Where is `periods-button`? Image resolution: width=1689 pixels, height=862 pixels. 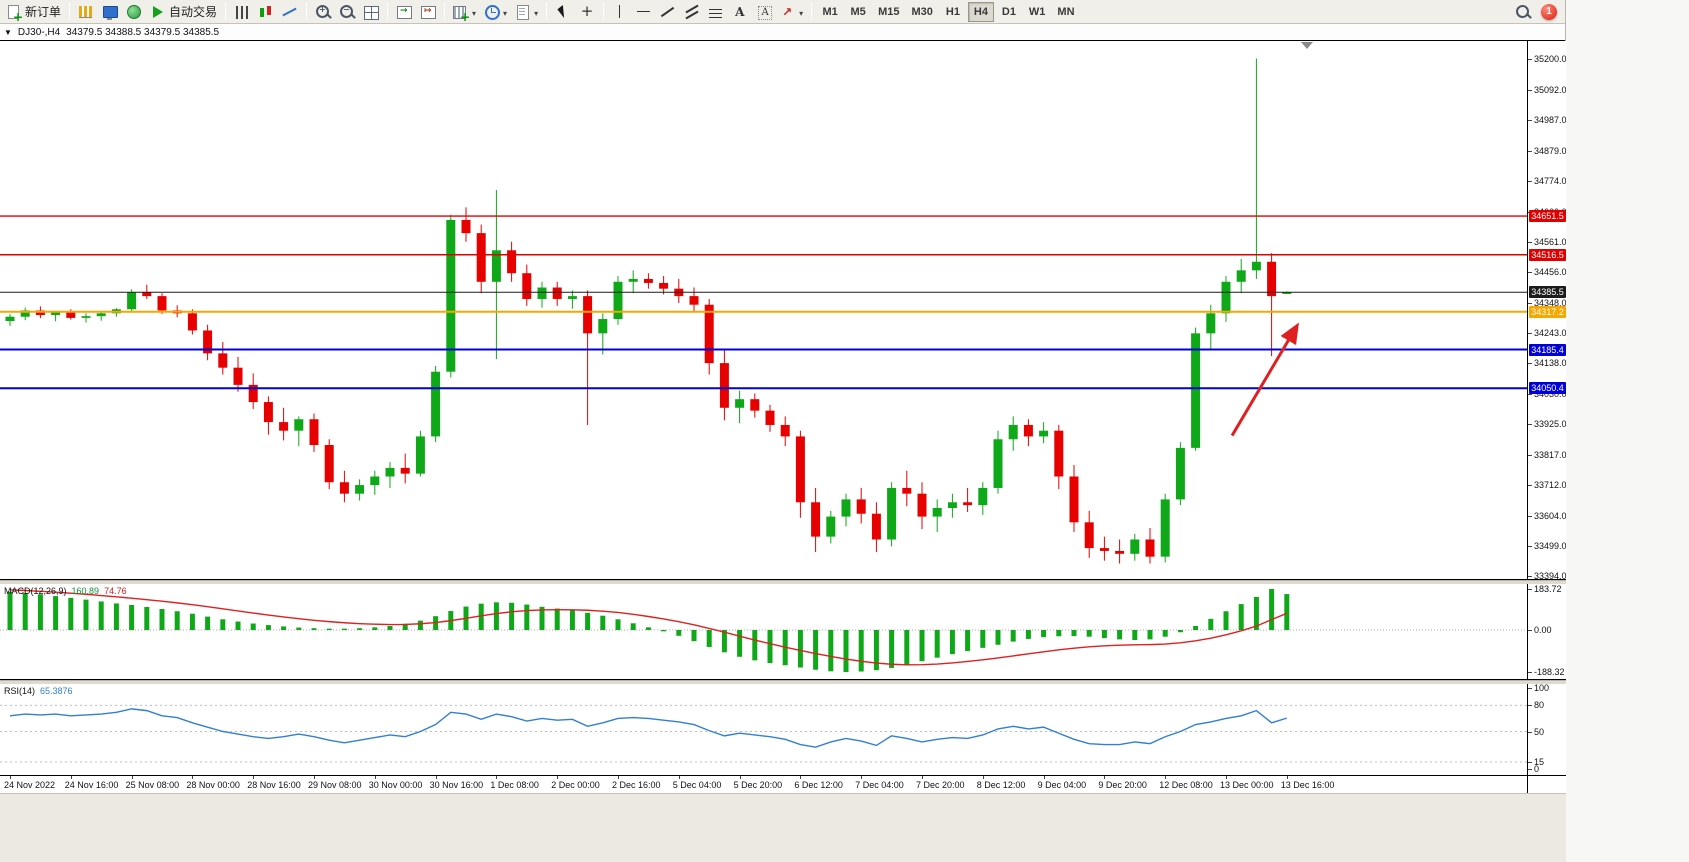
periods-button is located at coordinates (495, 11).